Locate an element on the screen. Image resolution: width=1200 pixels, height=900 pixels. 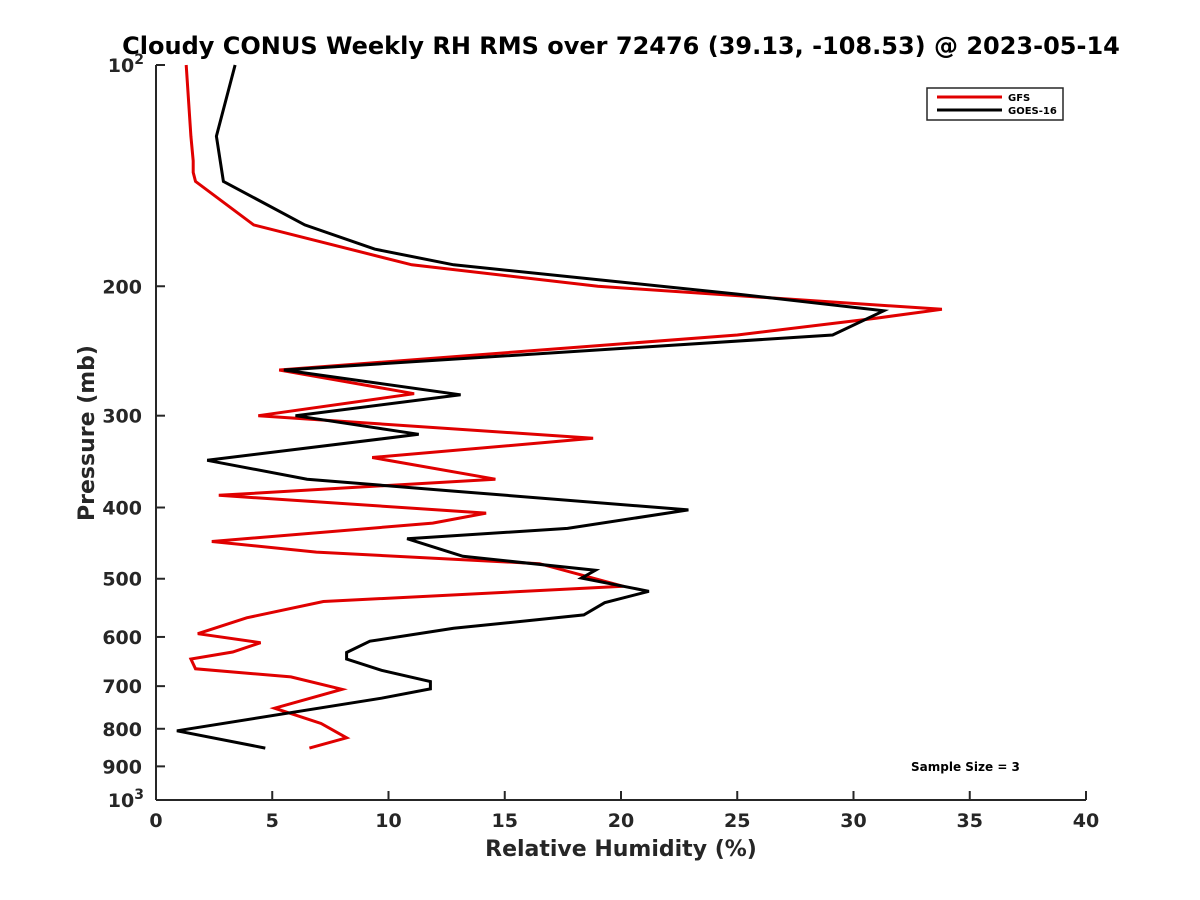
y-tick-label: 500 is located at coordinates (122, 580).